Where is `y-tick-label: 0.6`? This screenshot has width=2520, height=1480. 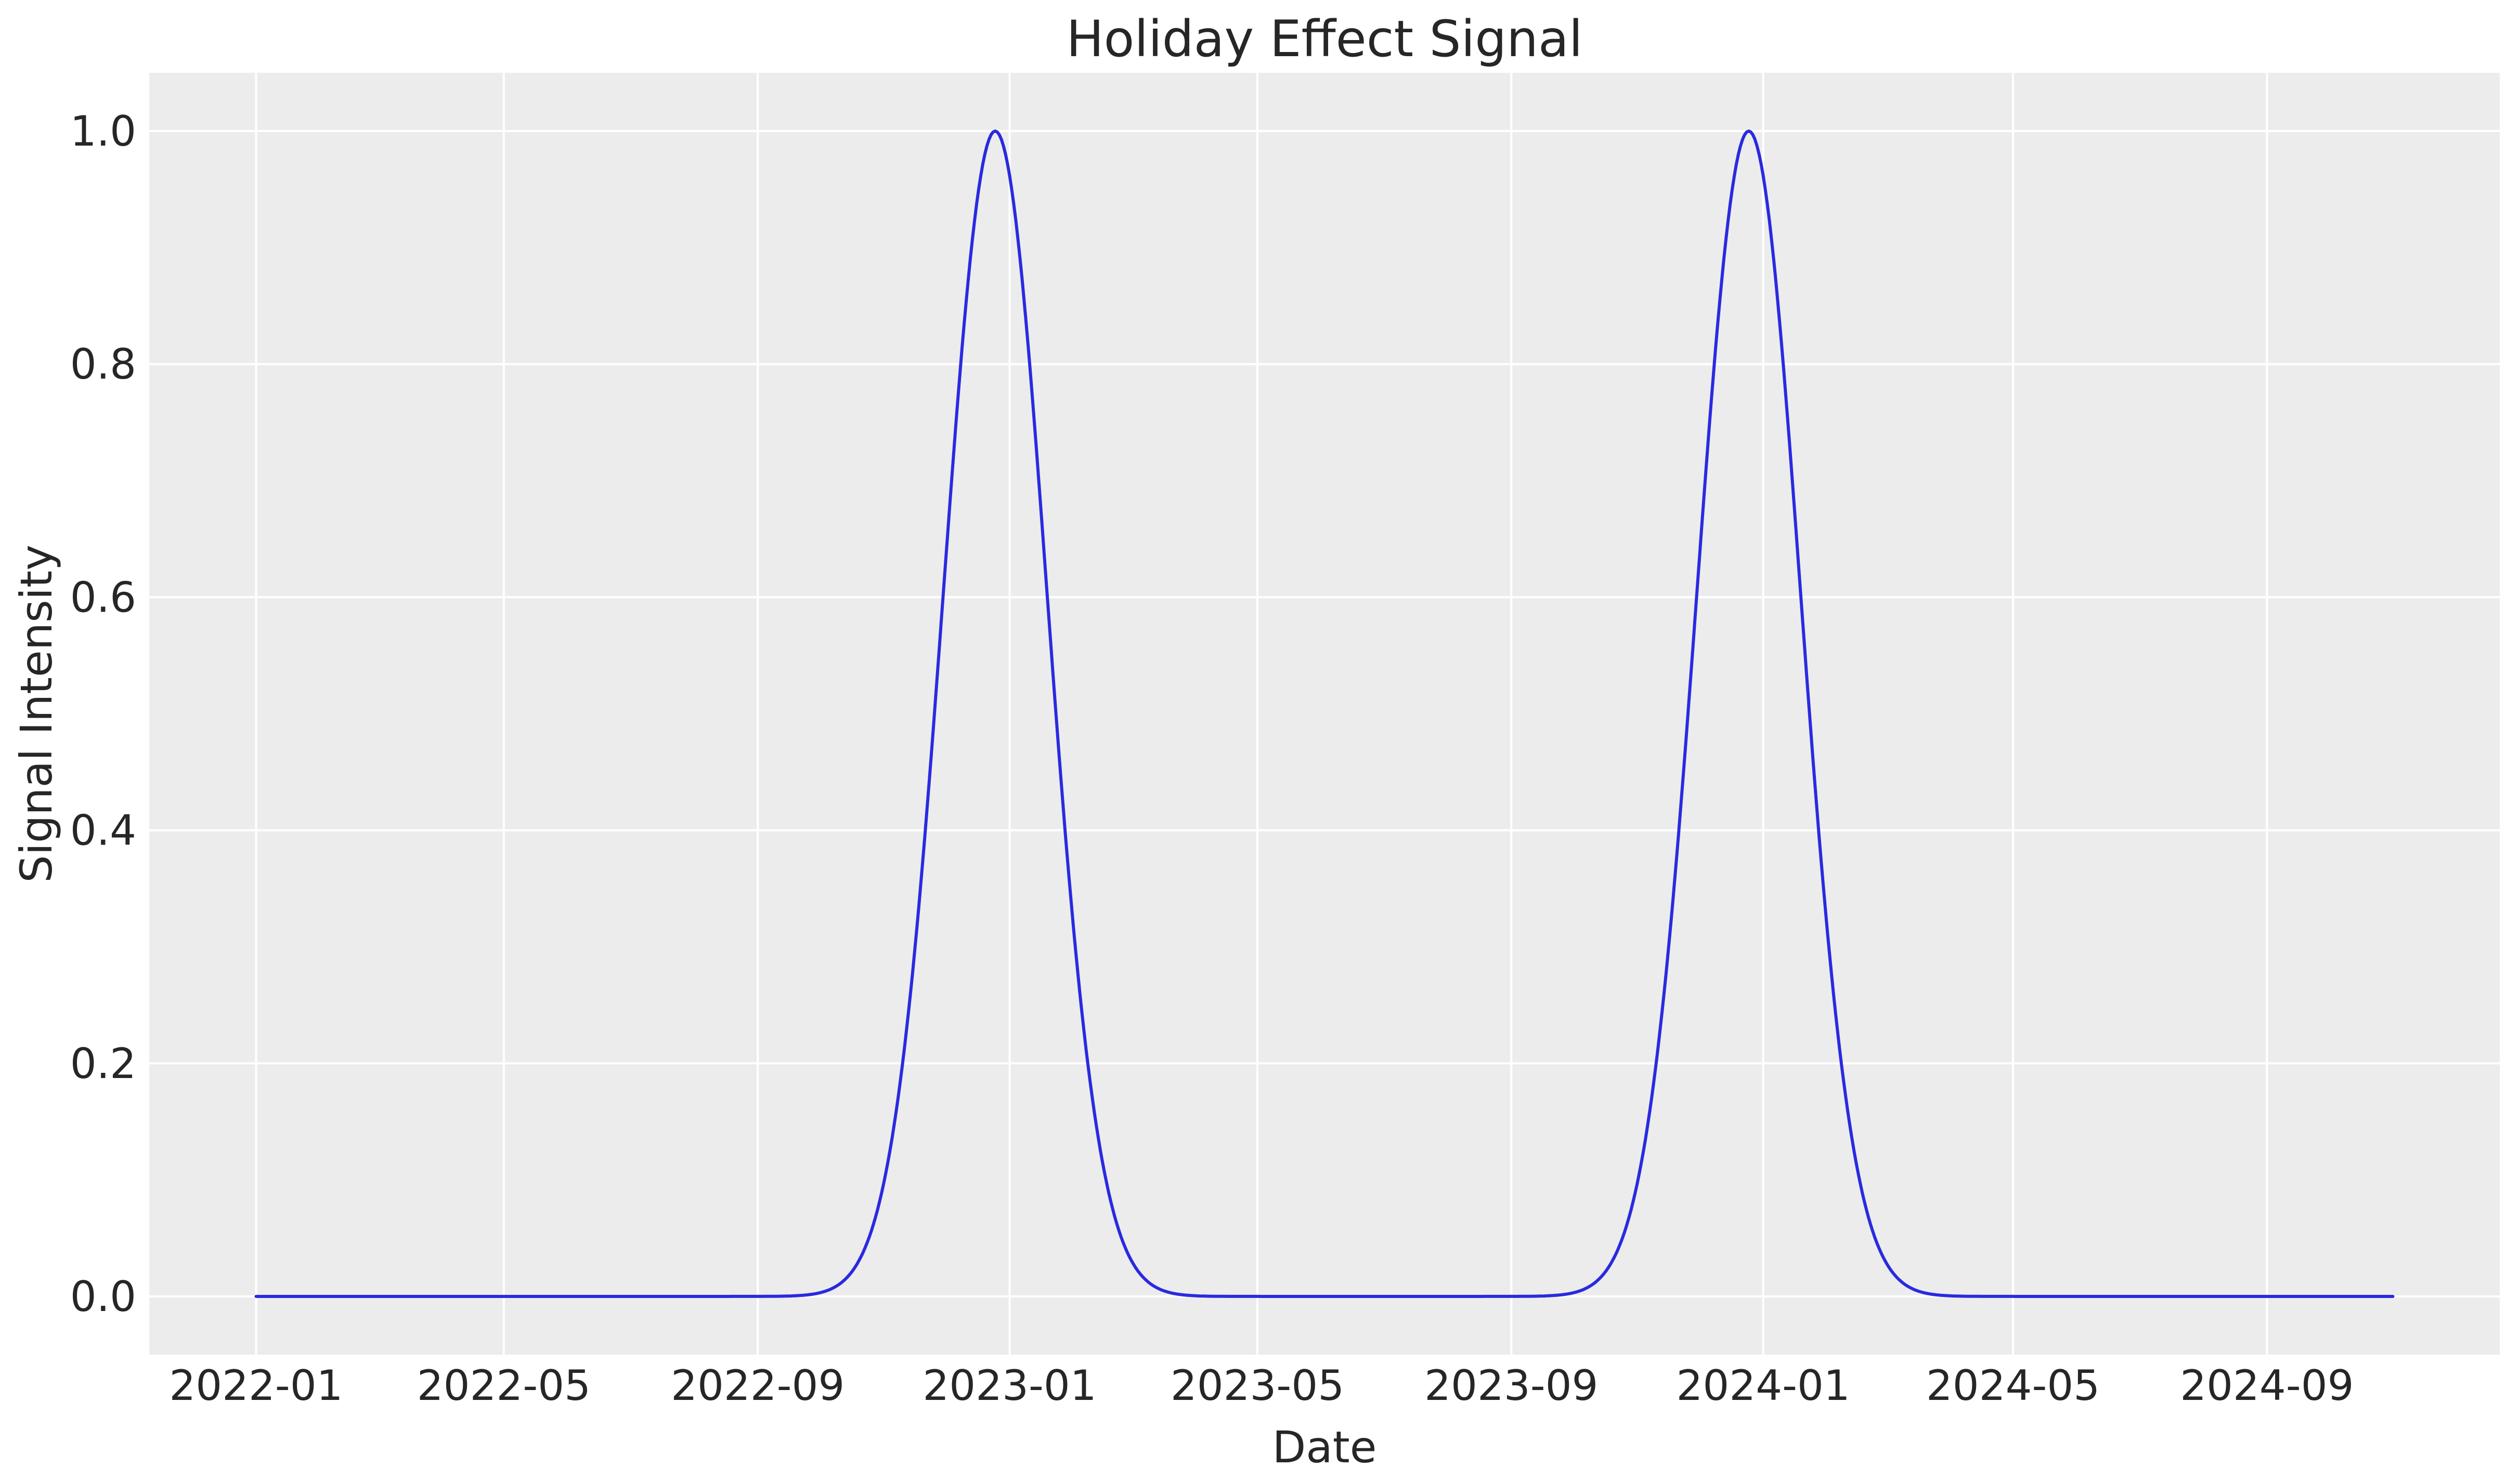
y-tick-label: 0.6 is located at coordinates (103, 597).